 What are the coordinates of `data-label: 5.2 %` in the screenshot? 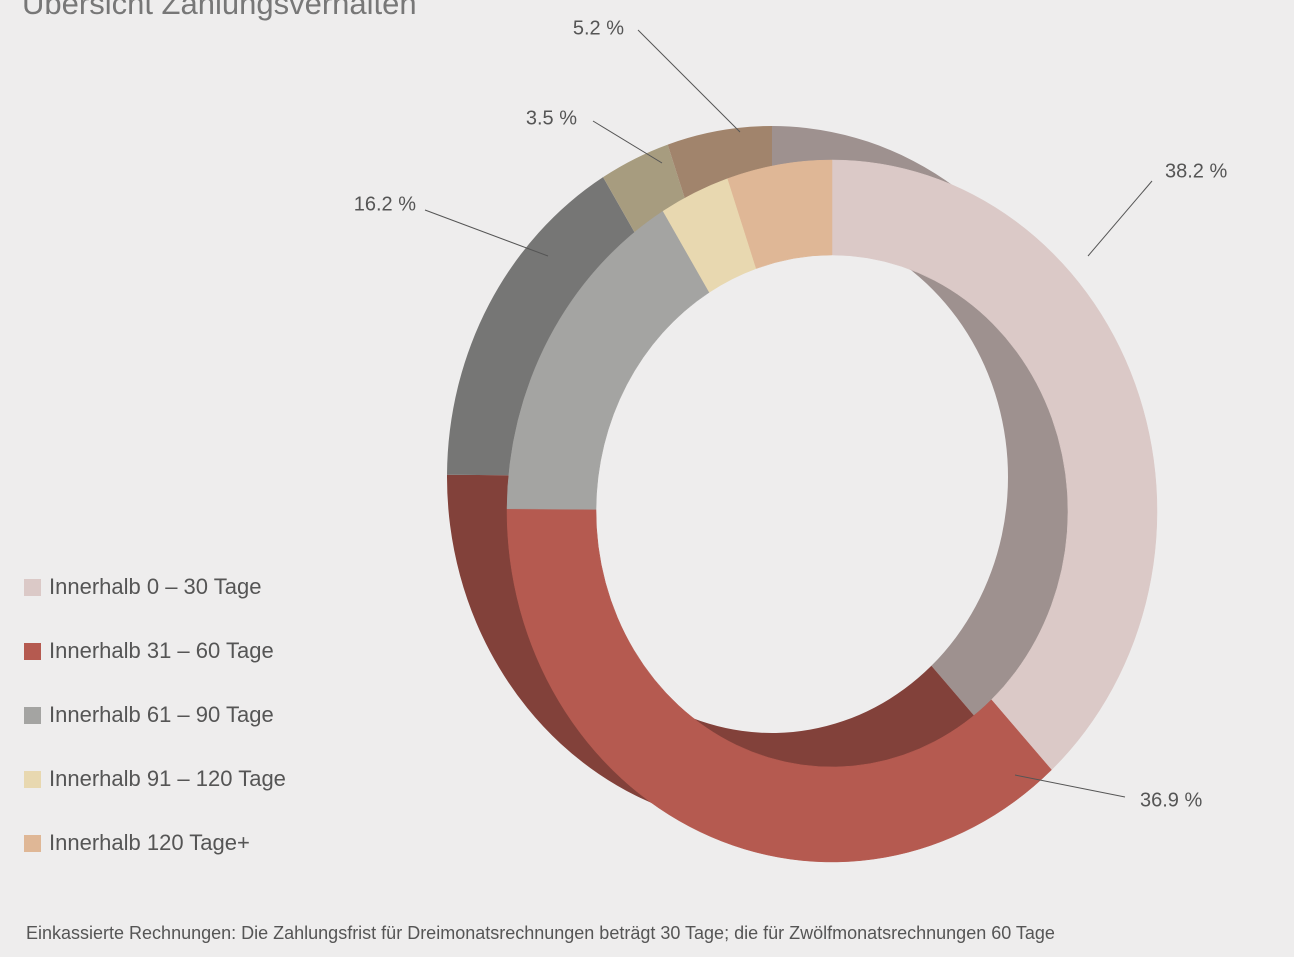 It's located at (598, 28).